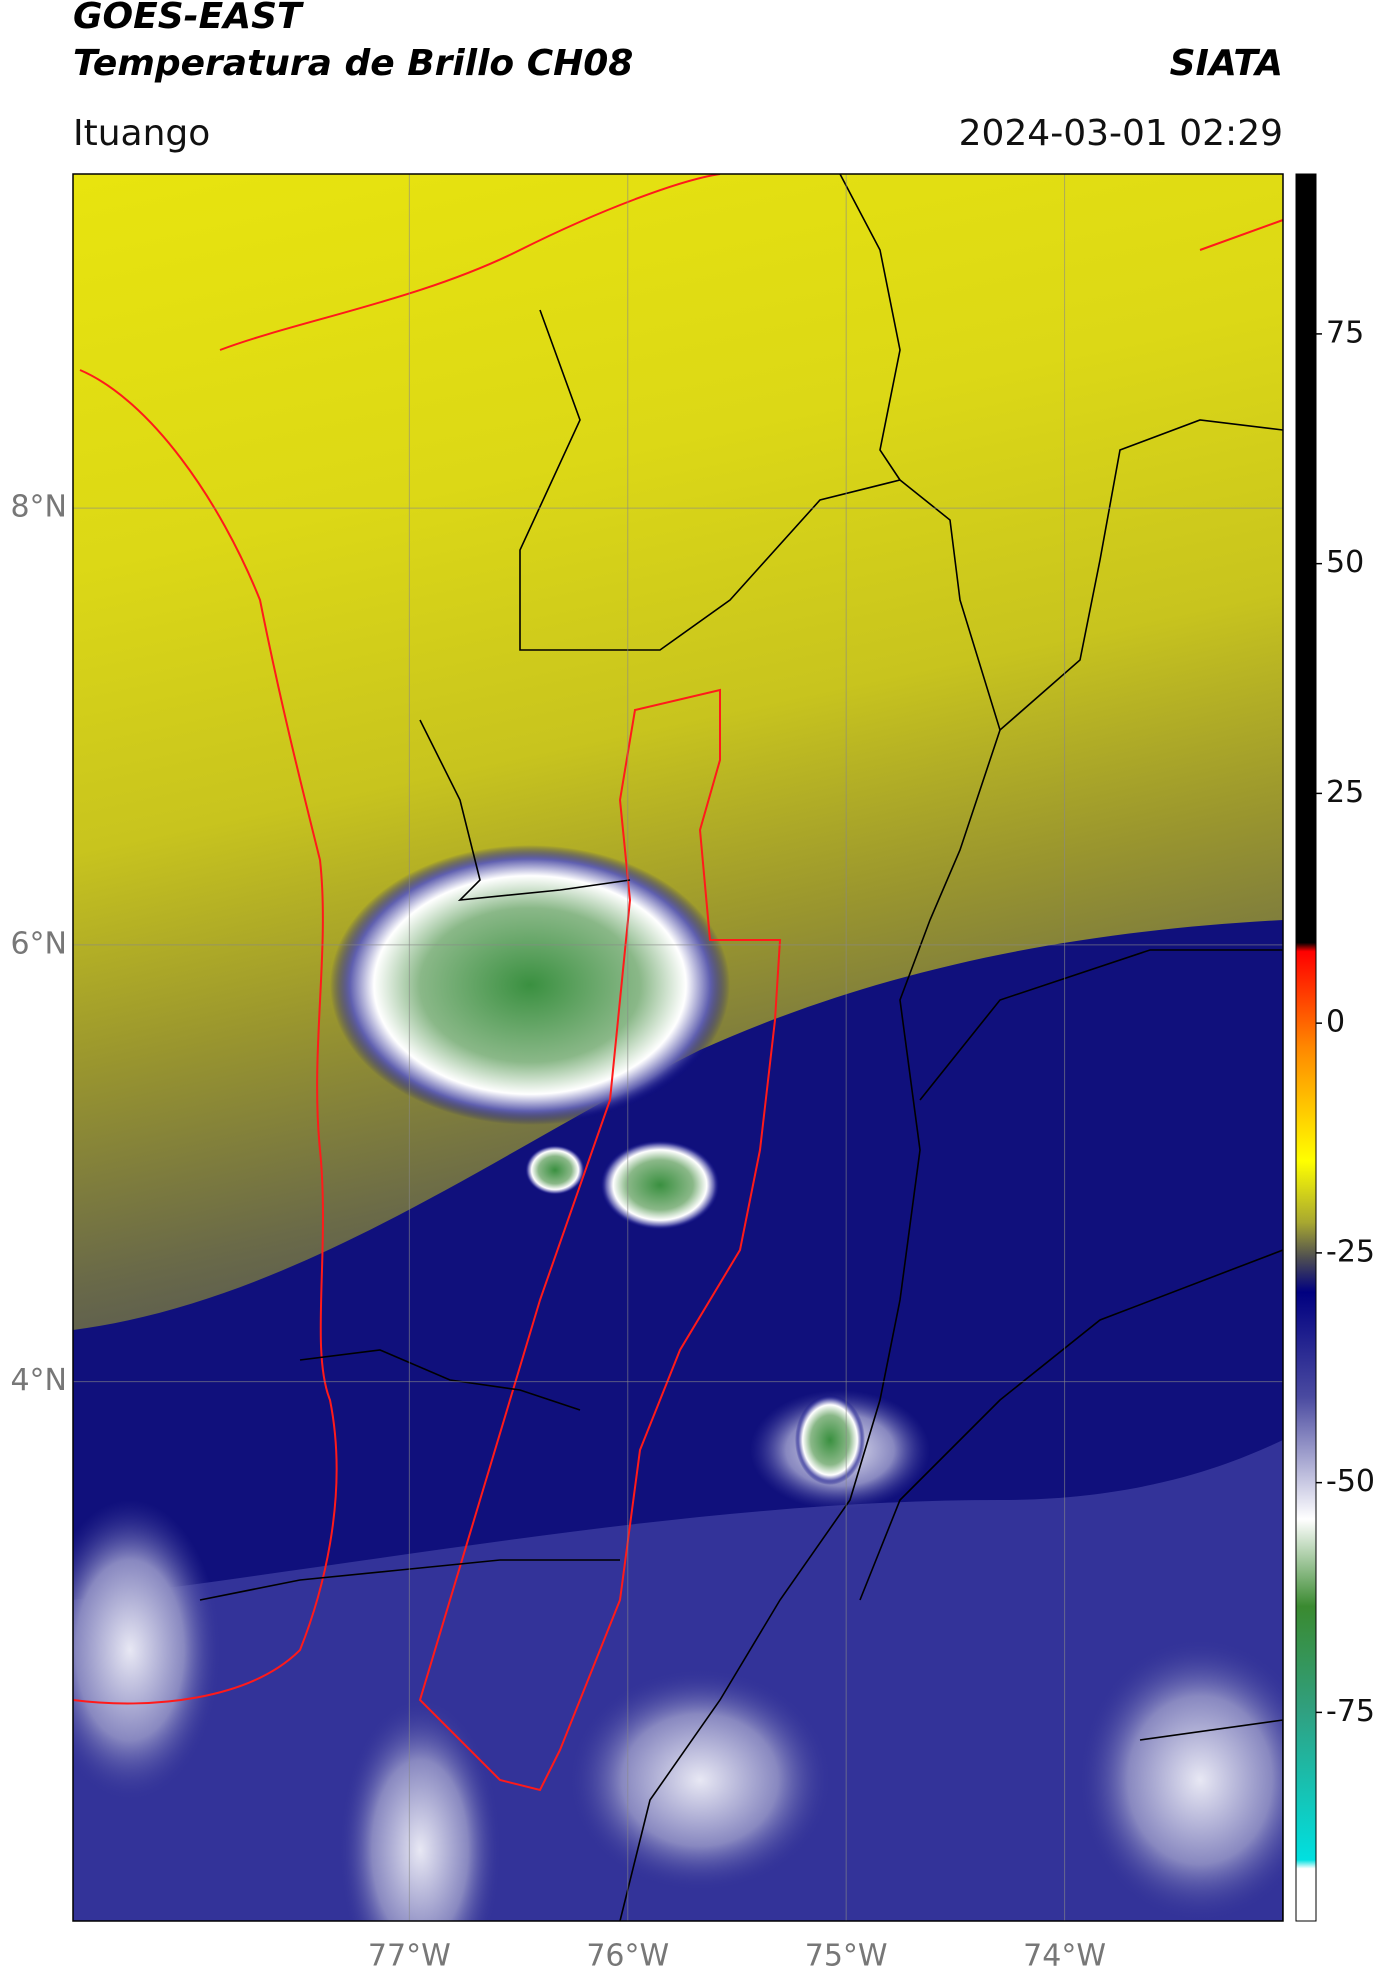  I want to click on lat-tick-label: 4°N, so click(38, 1380).